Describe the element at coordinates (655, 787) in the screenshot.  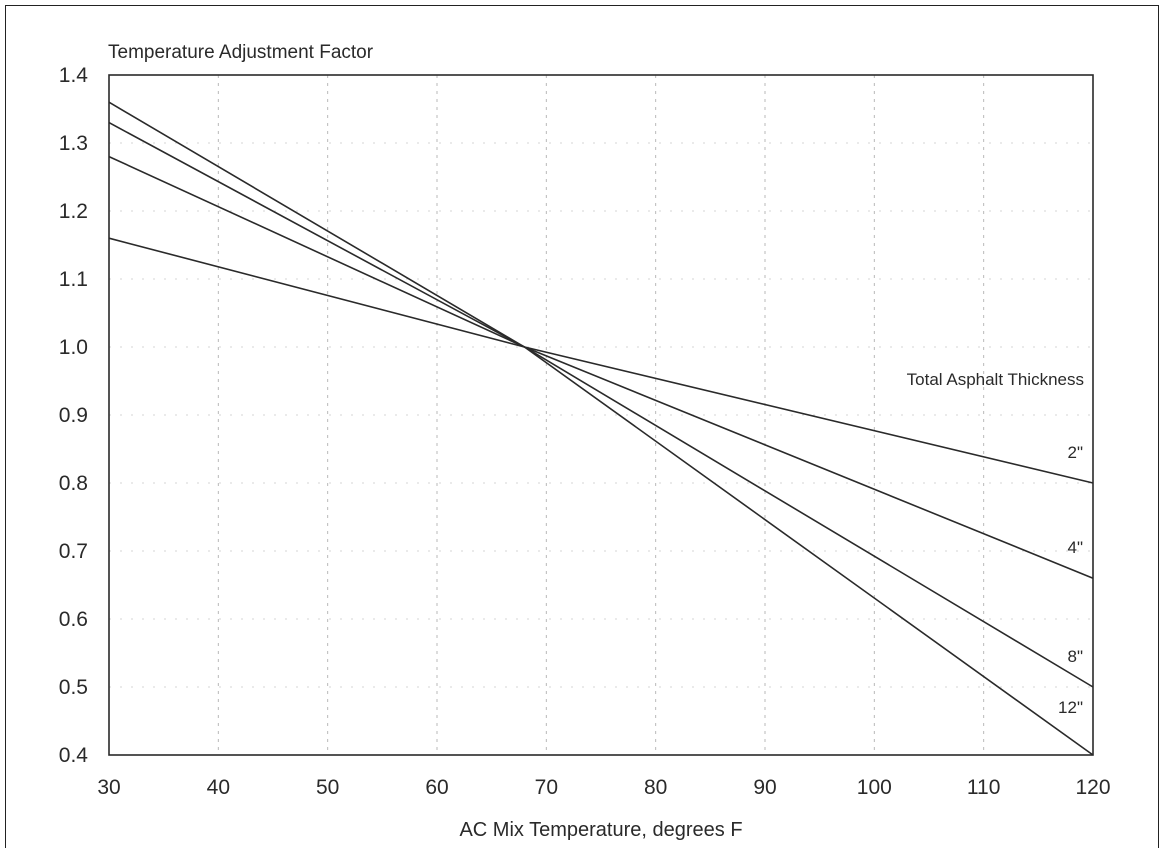
I see `x-tick-label: 80` at that location.